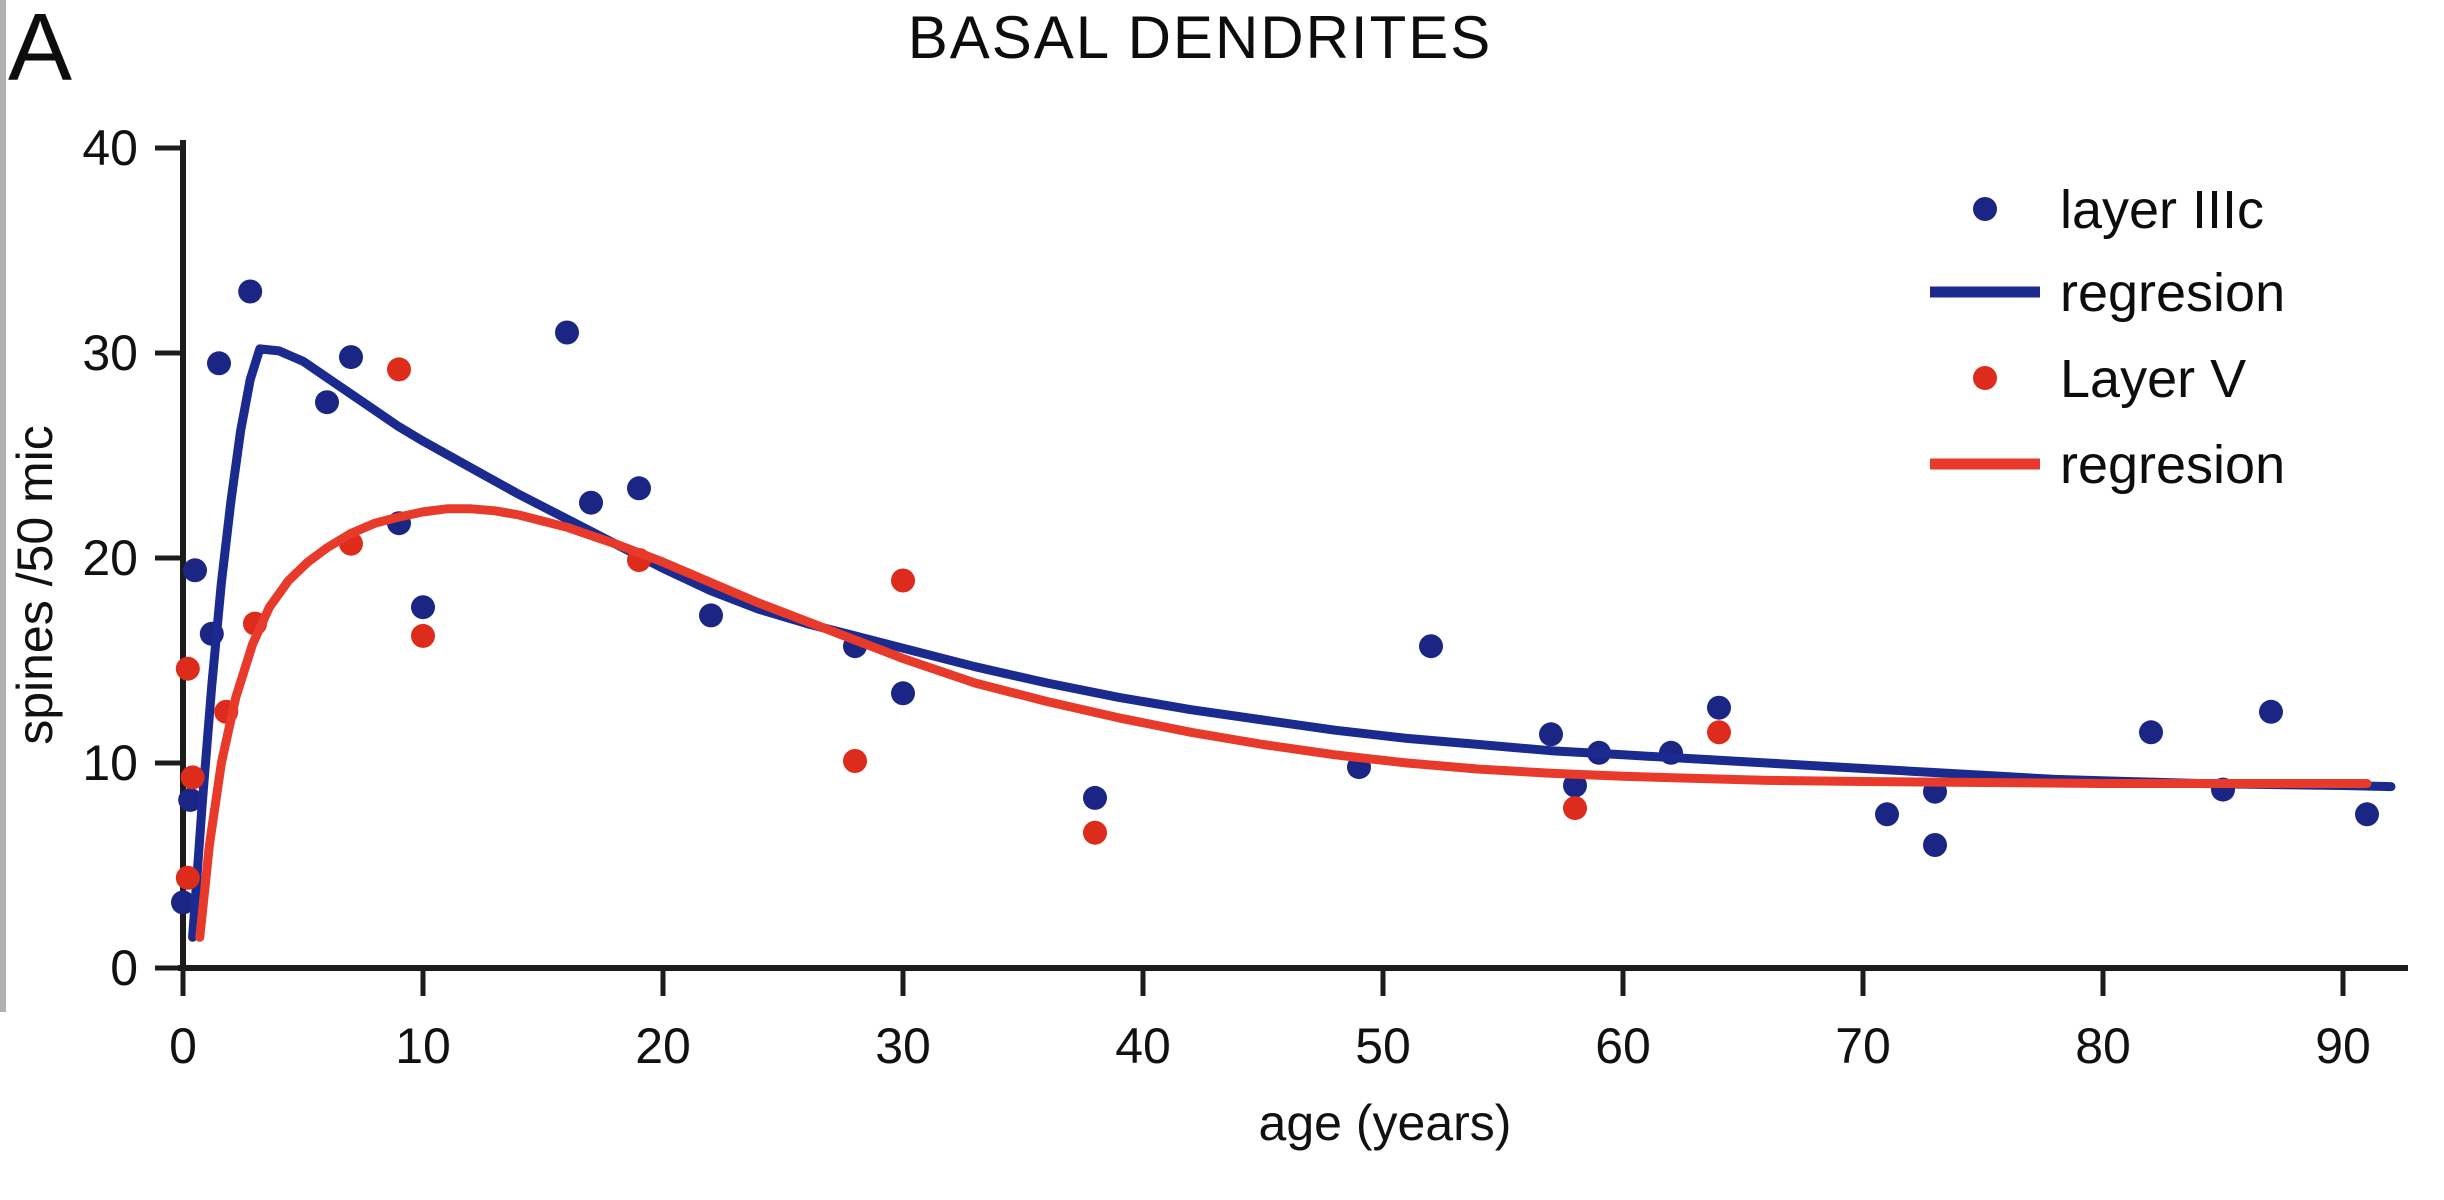  I want to click on x-tick-label: 50, so click(1383, 1046).